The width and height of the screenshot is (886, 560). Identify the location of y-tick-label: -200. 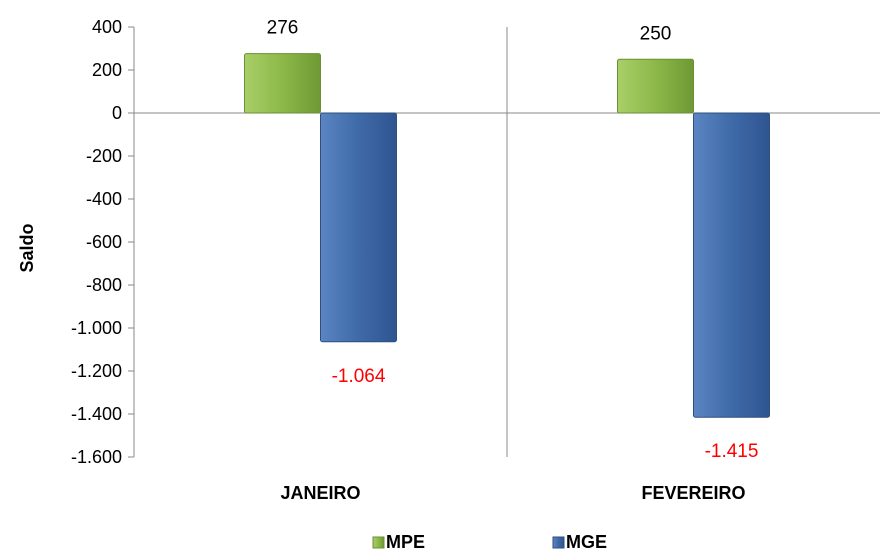
(104, 156).